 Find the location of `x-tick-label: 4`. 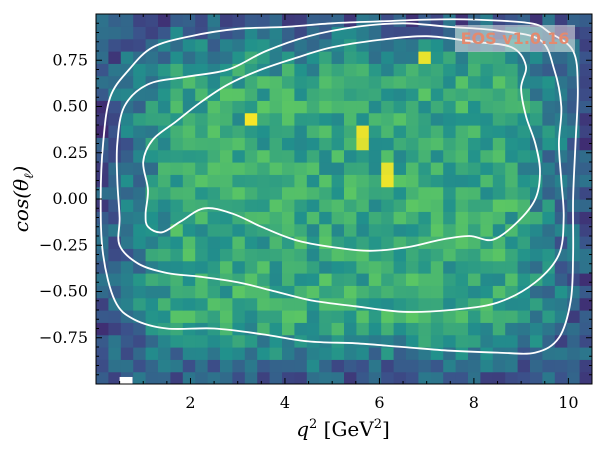

x-tick-label: 4 is located at coordinates (285, 402).